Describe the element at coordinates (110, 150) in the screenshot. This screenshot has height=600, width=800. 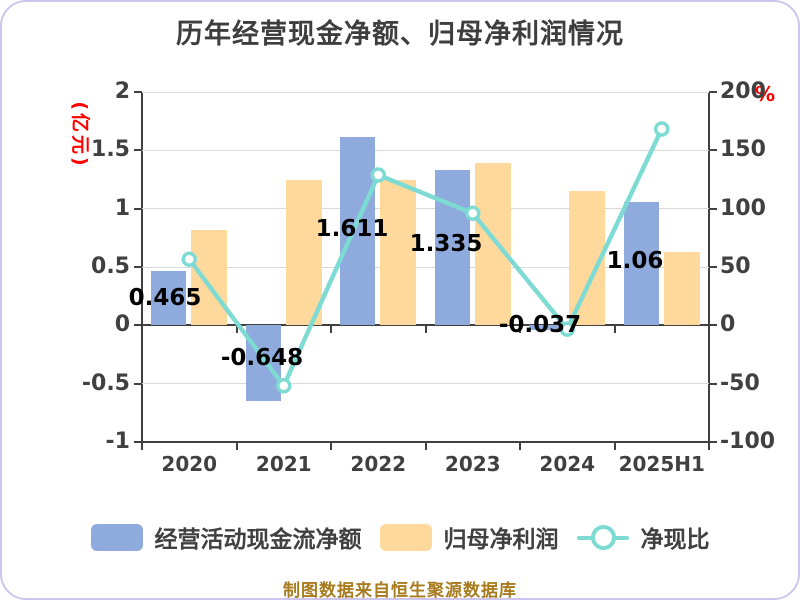
I see `y-axis-left-tick-label: 1.5` at that location.